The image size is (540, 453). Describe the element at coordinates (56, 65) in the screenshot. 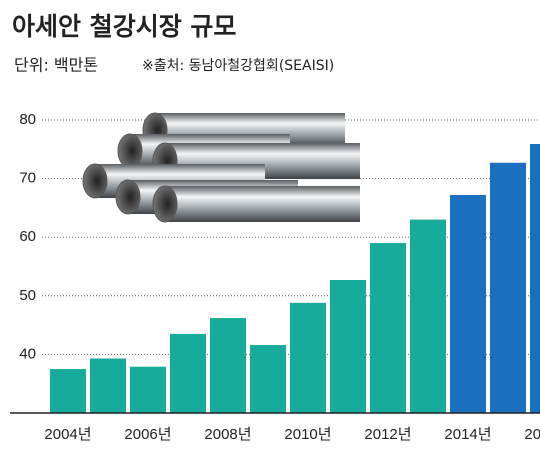

I see `subtitle: 단위: 백만톤` at that location.